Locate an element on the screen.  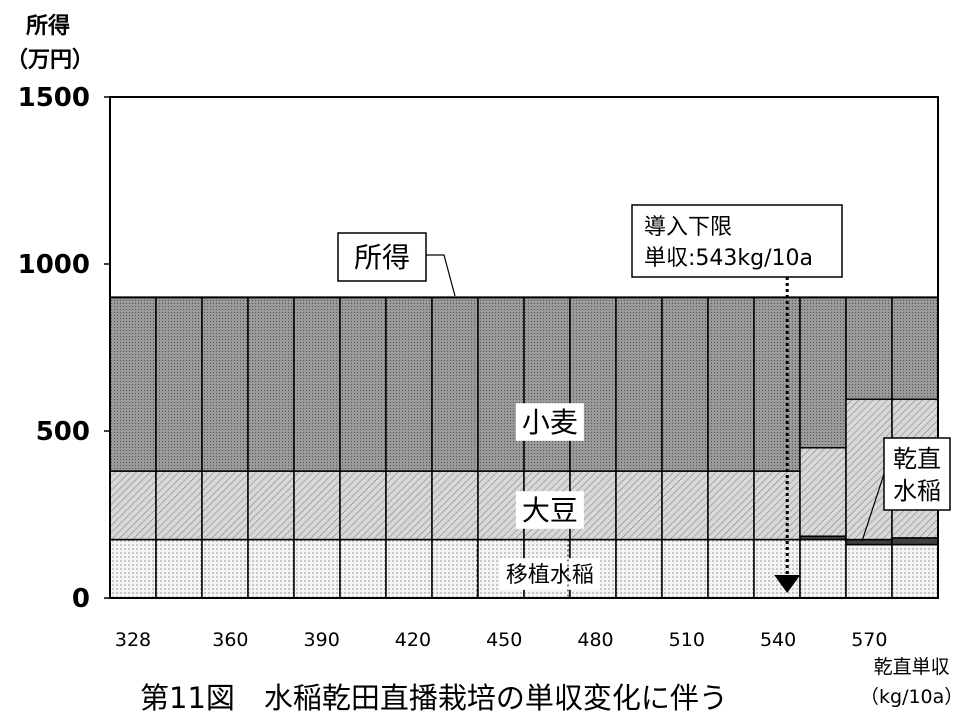
x-axis-title-line1: 乾直単収 is located at coordinates (911, 667).